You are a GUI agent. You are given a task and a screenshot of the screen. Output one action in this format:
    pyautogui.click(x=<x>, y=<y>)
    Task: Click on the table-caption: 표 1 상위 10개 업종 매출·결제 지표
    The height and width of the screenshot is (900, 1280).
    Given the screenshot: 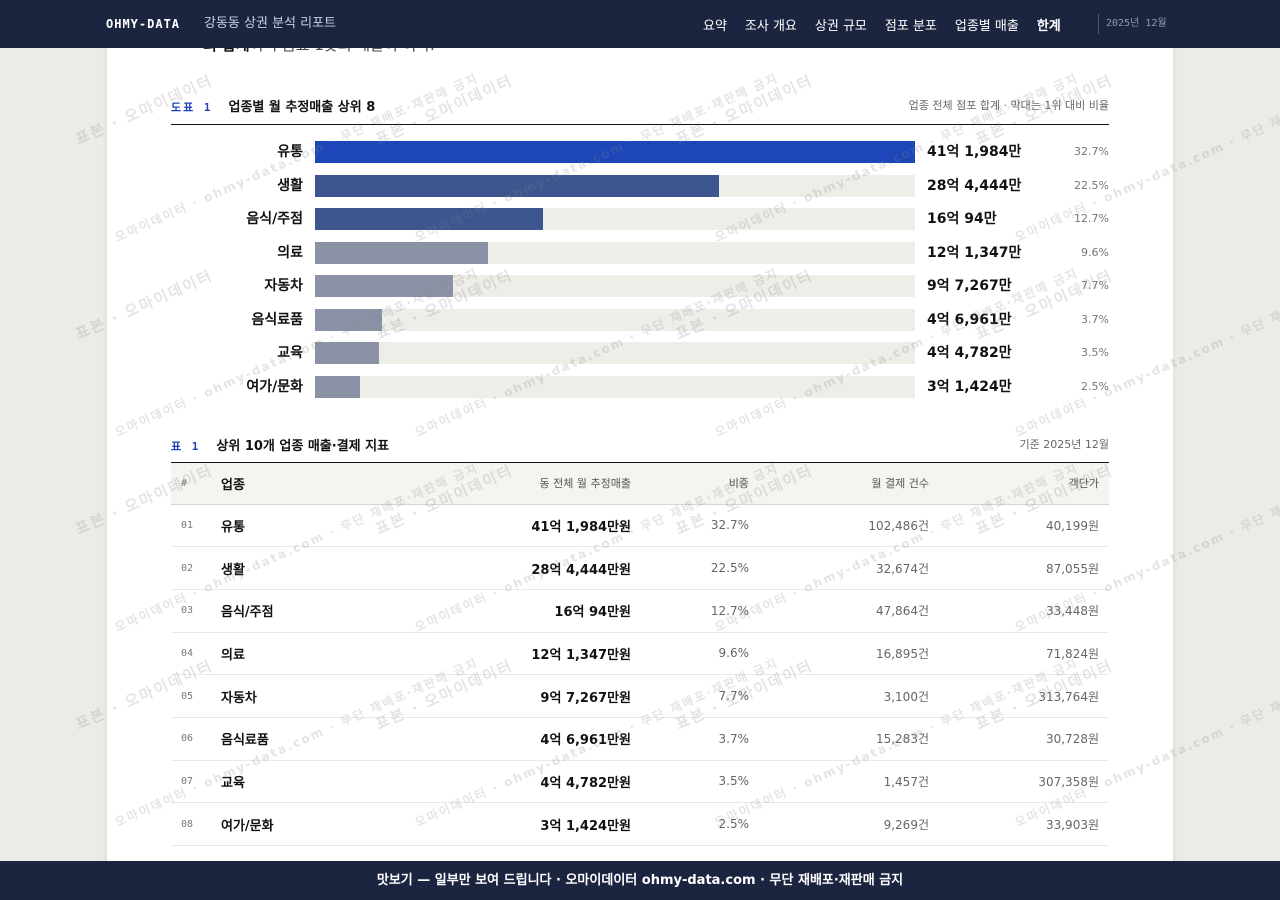 What is the action you would take?
    pyautogui.click(x=280, y=444)
    